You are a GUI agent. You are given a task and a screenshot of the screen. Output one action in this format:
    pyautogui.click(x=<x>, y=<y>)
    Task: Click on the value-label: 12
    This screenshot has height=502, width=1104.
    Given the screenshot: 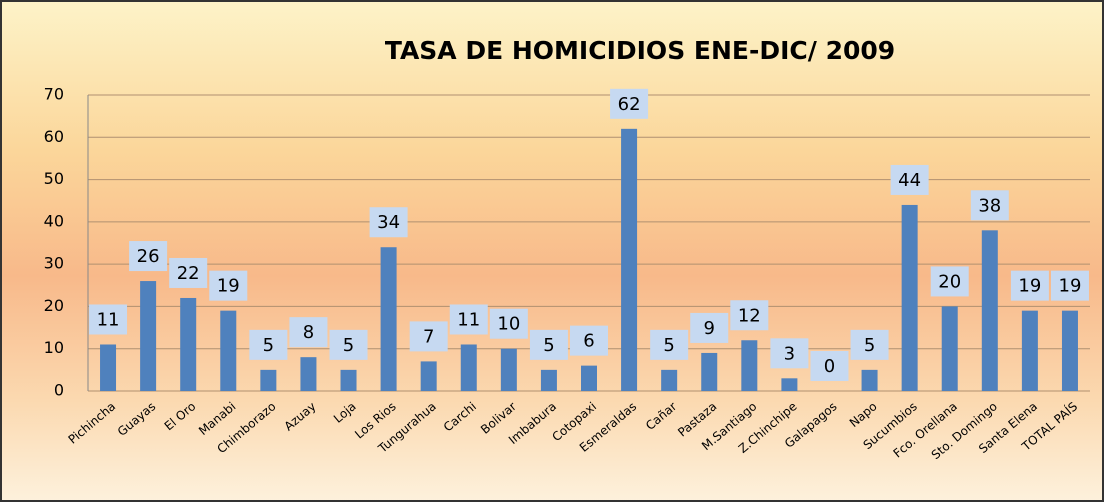 What is the action you would take?
    pyautogui.click(x=749, y=315)
    